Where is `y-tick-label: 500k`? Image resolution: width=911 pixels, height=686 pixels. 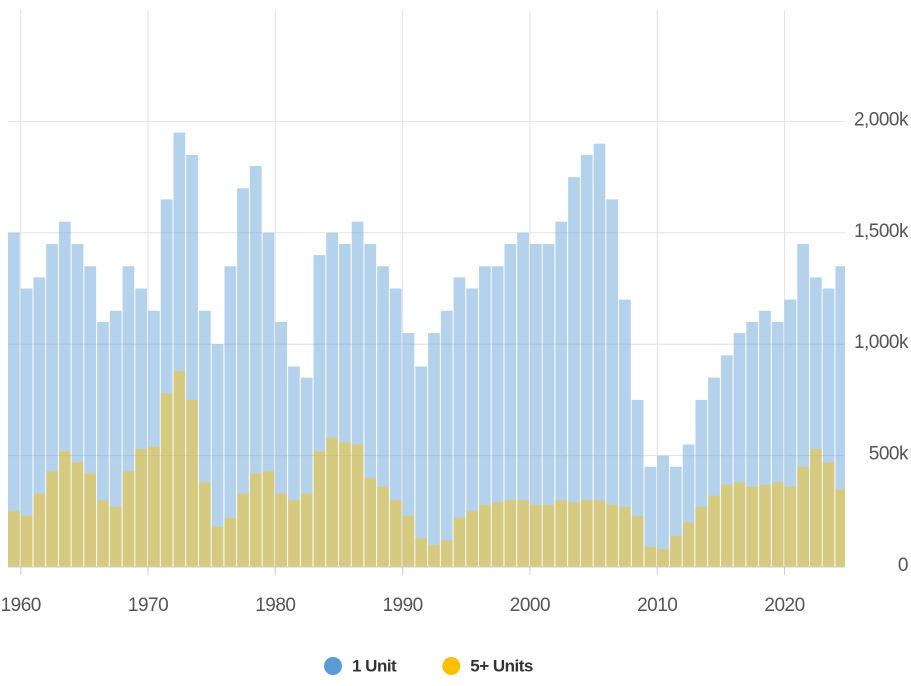 y-tick-label: 500k is located at coordinates (889, 454).